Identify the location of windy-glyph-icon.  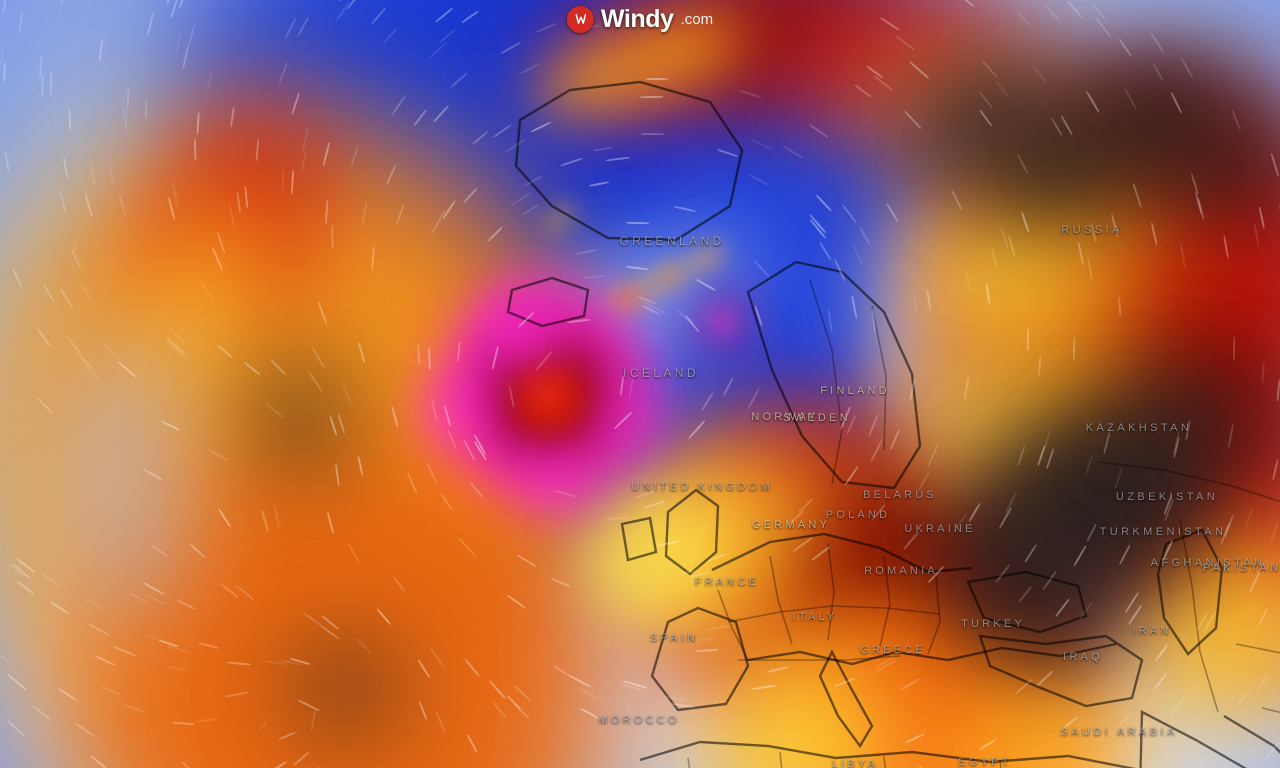
(580, 18).